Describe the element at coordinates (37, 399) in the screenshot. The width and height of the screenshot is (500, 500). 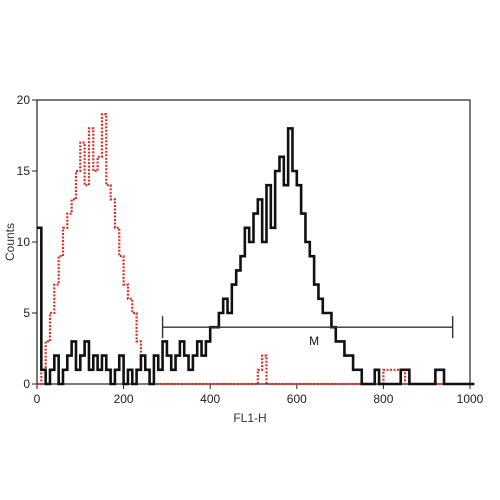
I see `x-tick-label: 0` at that location.